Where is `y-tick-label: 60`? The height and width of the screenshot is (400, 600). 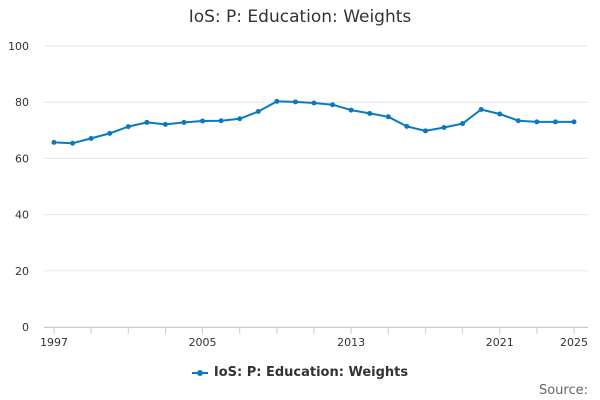
y-tick-label: 60 is located at coordinates (22, 158).